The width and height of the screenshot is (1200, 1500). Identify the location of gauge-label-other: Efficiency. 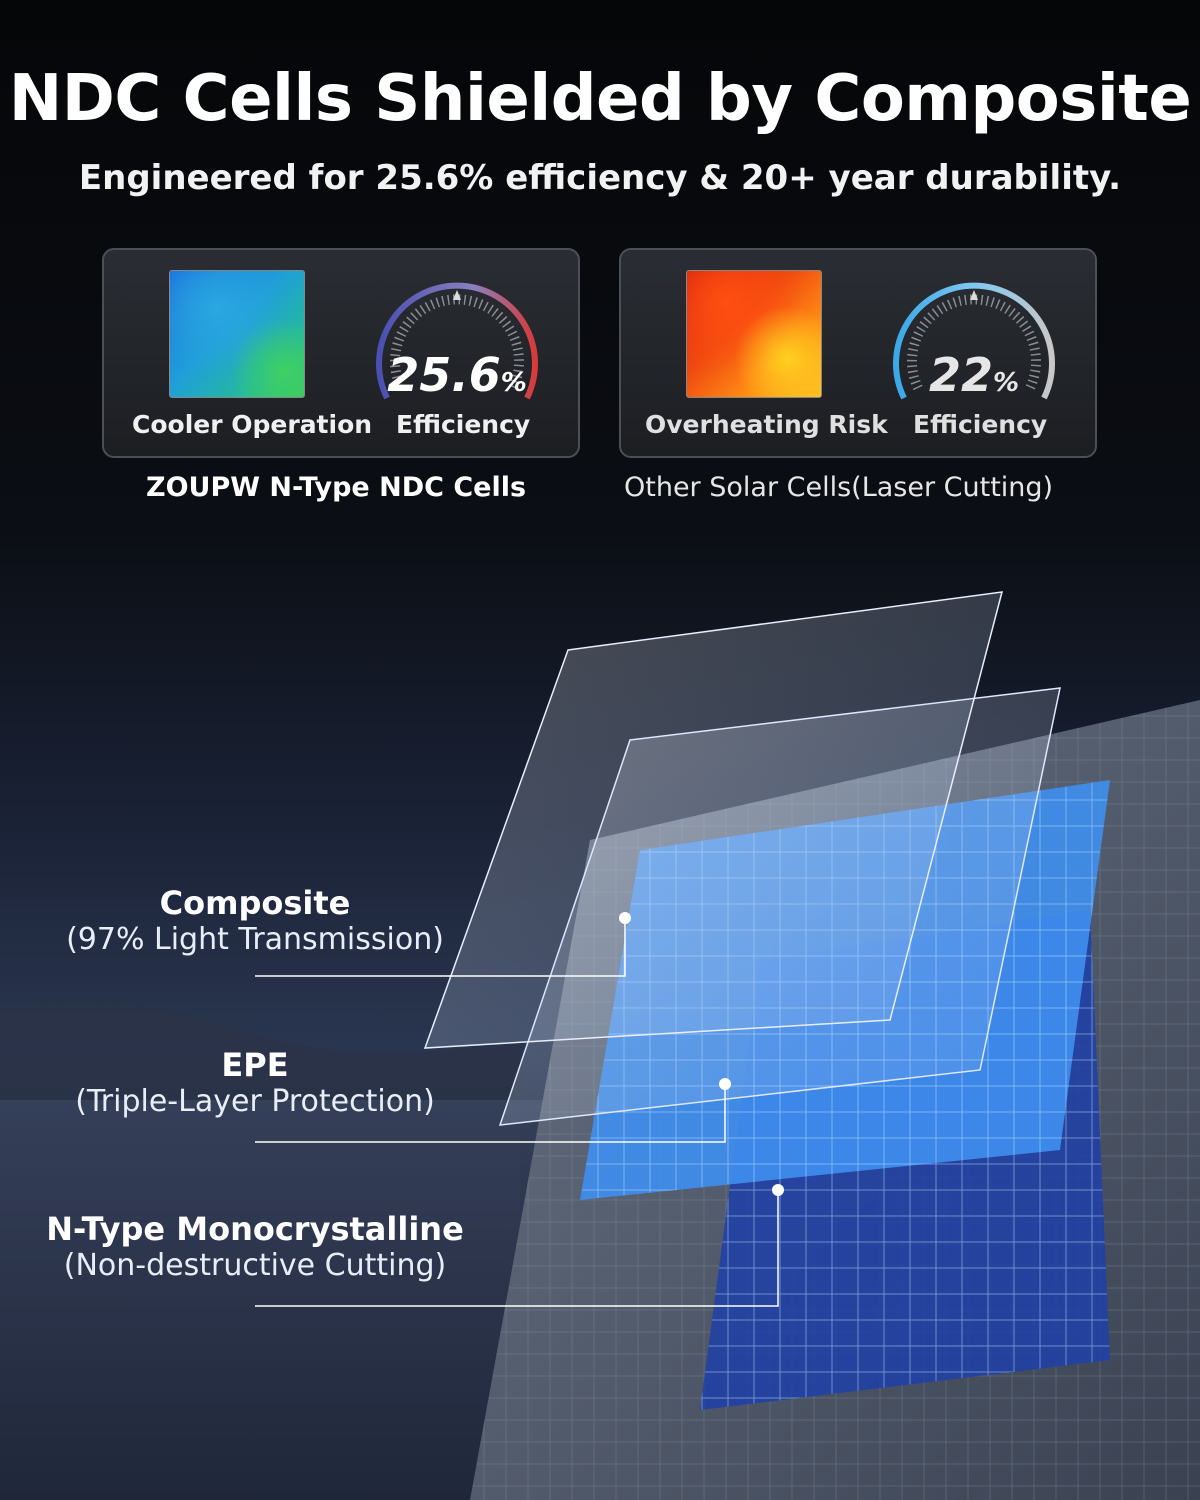
(980, 424).